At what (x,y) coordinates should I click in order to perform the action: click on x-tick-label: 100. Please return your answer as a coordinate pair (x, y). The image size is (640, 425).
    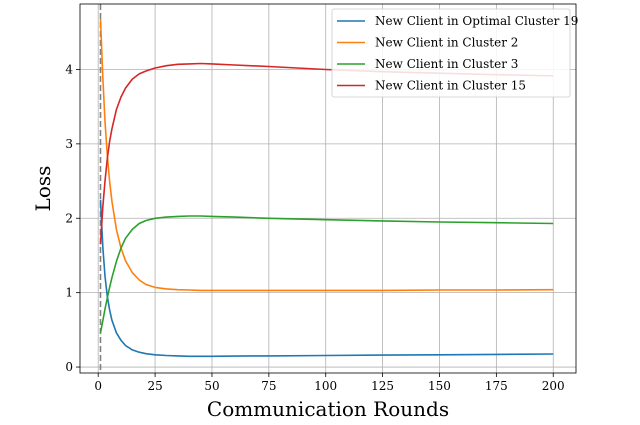
    Looking at the image, I should click on (325, 386).